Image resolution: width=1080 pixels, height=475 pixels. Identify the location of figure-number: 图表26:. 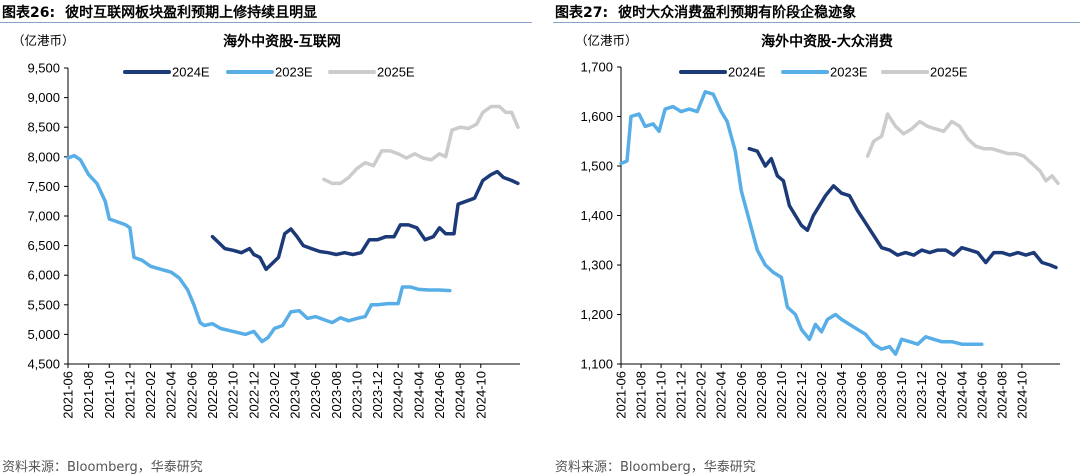
(29, 13).